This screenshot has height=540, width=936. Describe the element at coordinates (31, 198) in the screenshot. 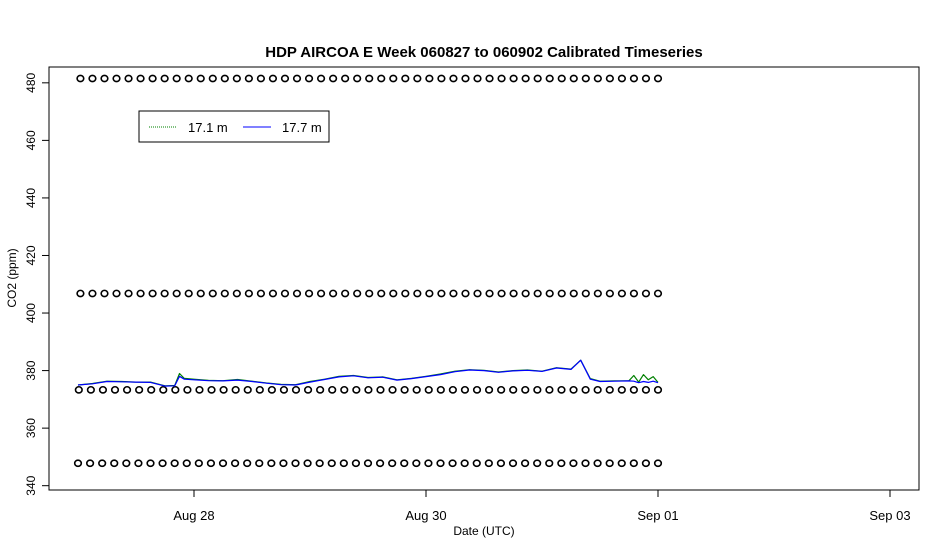

I see `y-tick-label: 440` at that location.